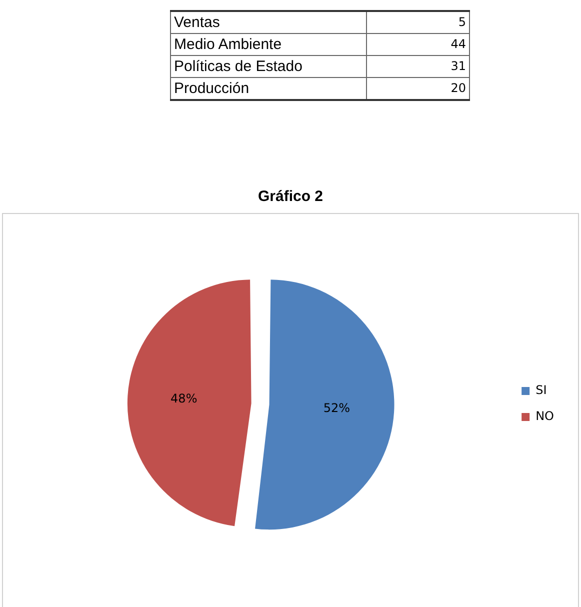 The image size is (581, 607). I want to click on data-label: 5, so click(418, 22).